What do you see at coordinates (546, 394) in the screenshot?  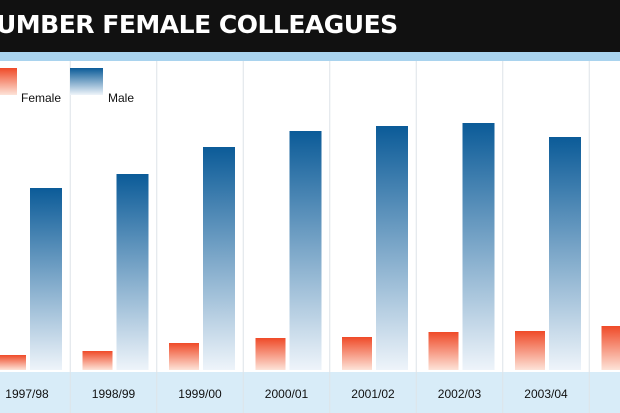 I see `x-tick-label: 2003/04` at bounding box center [546, 394].